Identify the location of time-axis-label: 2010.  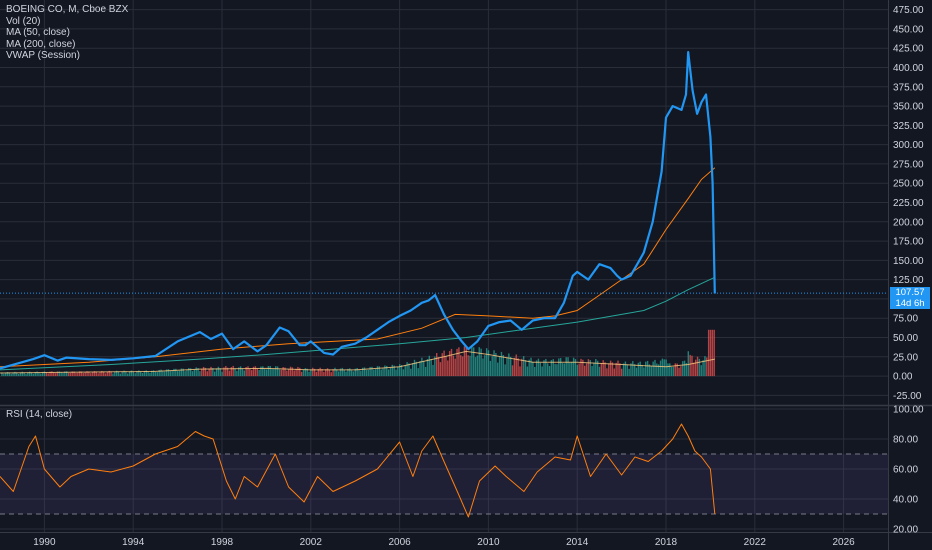
(488, 542).